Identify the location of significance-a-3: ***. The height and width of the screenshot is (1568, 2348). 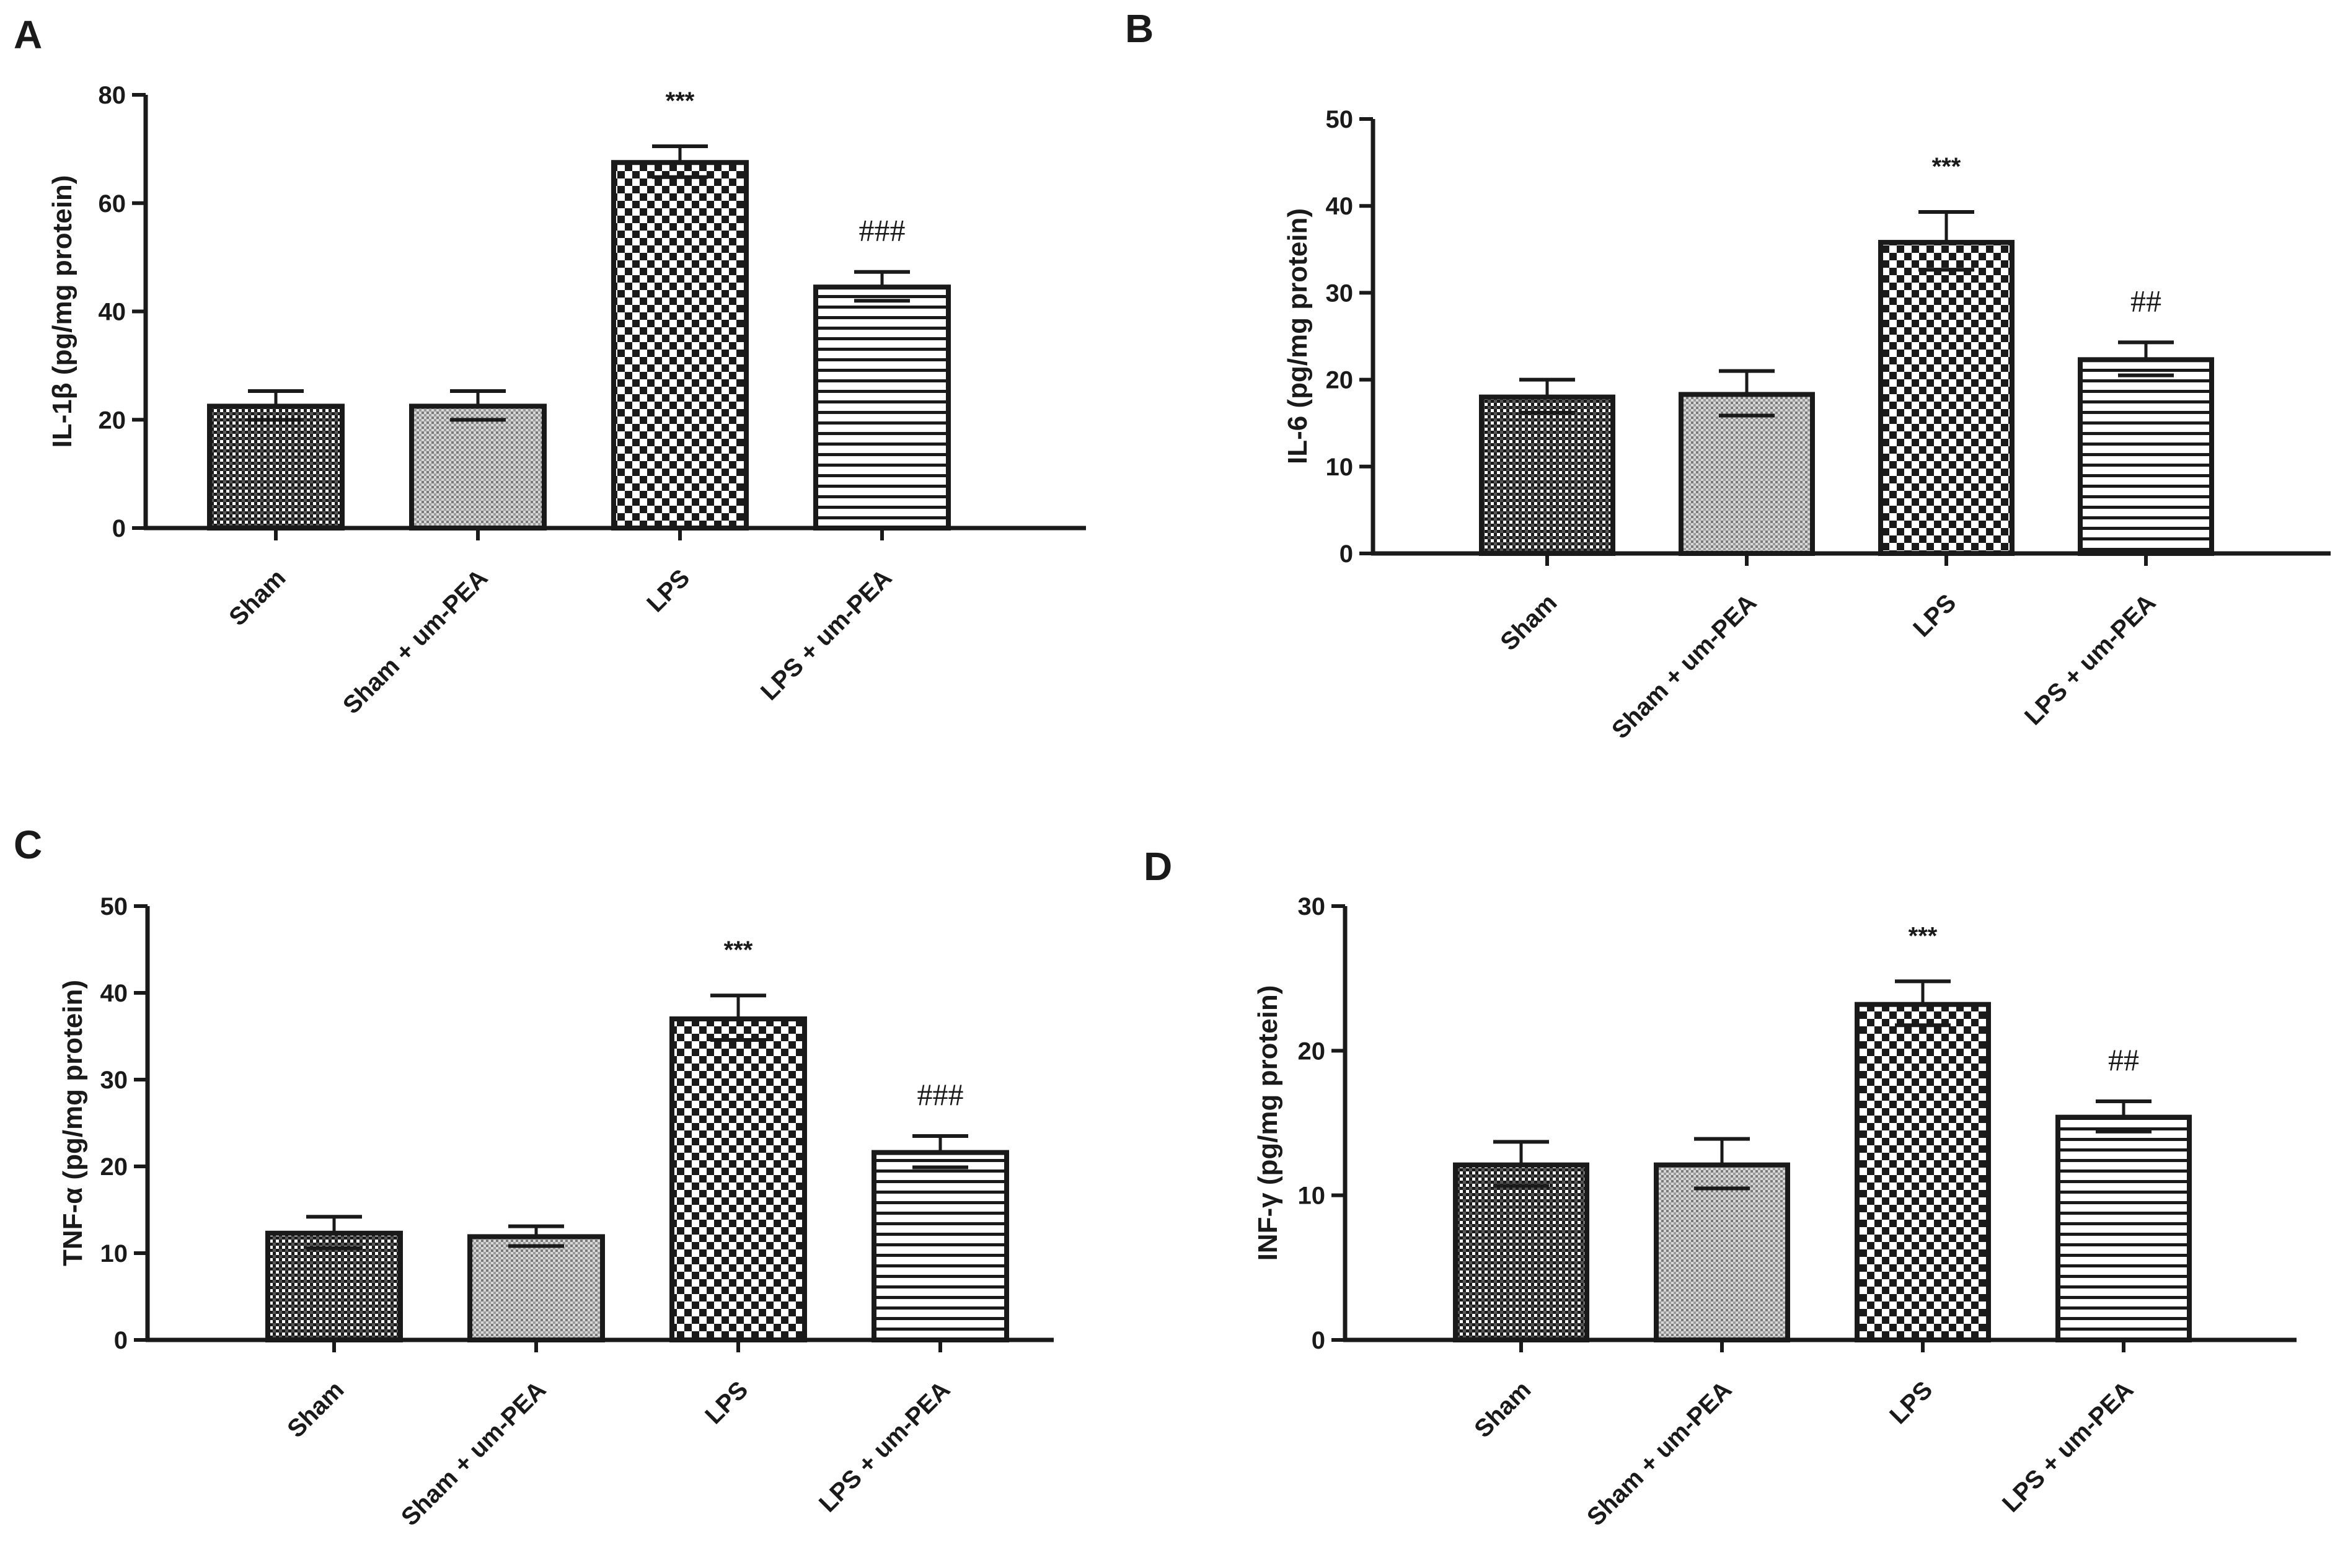
(680, 101).